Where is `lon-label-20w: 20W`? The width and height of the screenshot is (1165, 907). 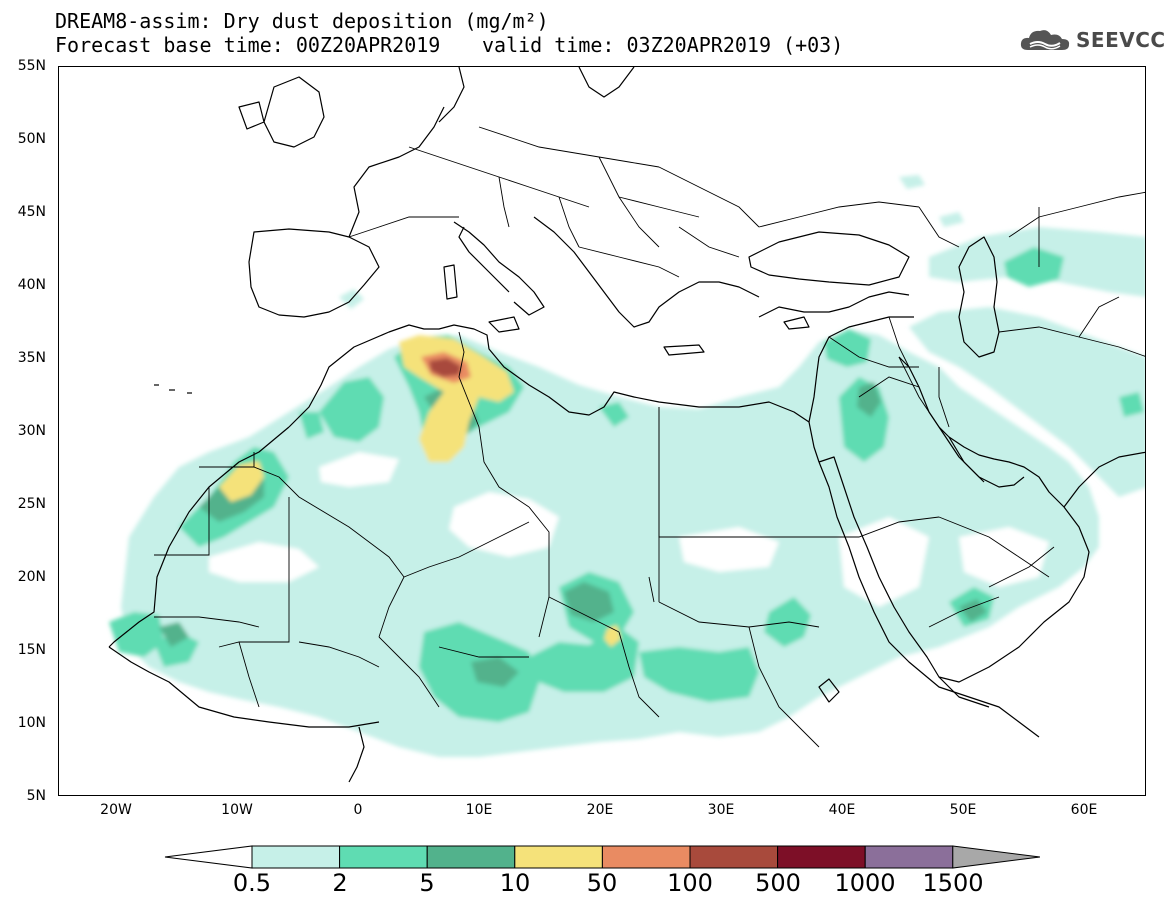
lon-label-20w: 20W is located at coordinates (116, 810).